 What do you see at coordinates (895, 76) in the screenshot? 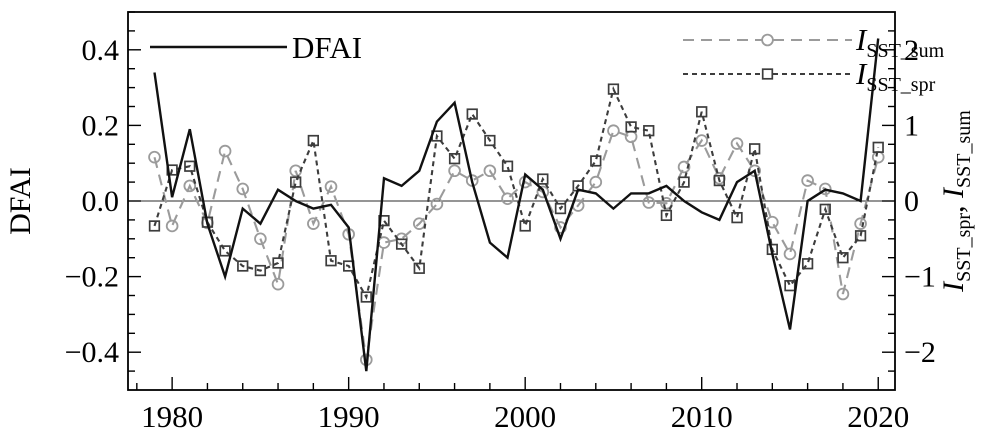
I see `legend-sst_spr-label: ISST_spr` at bounding box center [895, 76].